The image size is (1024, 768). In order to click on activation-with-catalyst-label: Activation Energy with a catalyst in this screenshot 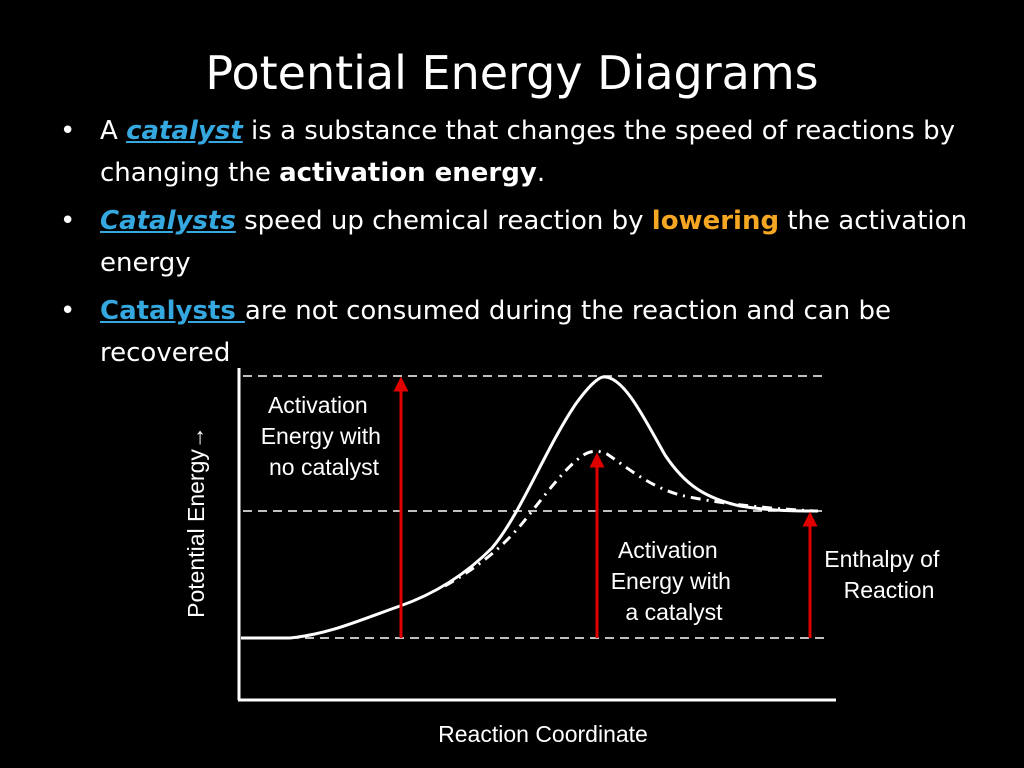, I will do `click(674, 581)`.